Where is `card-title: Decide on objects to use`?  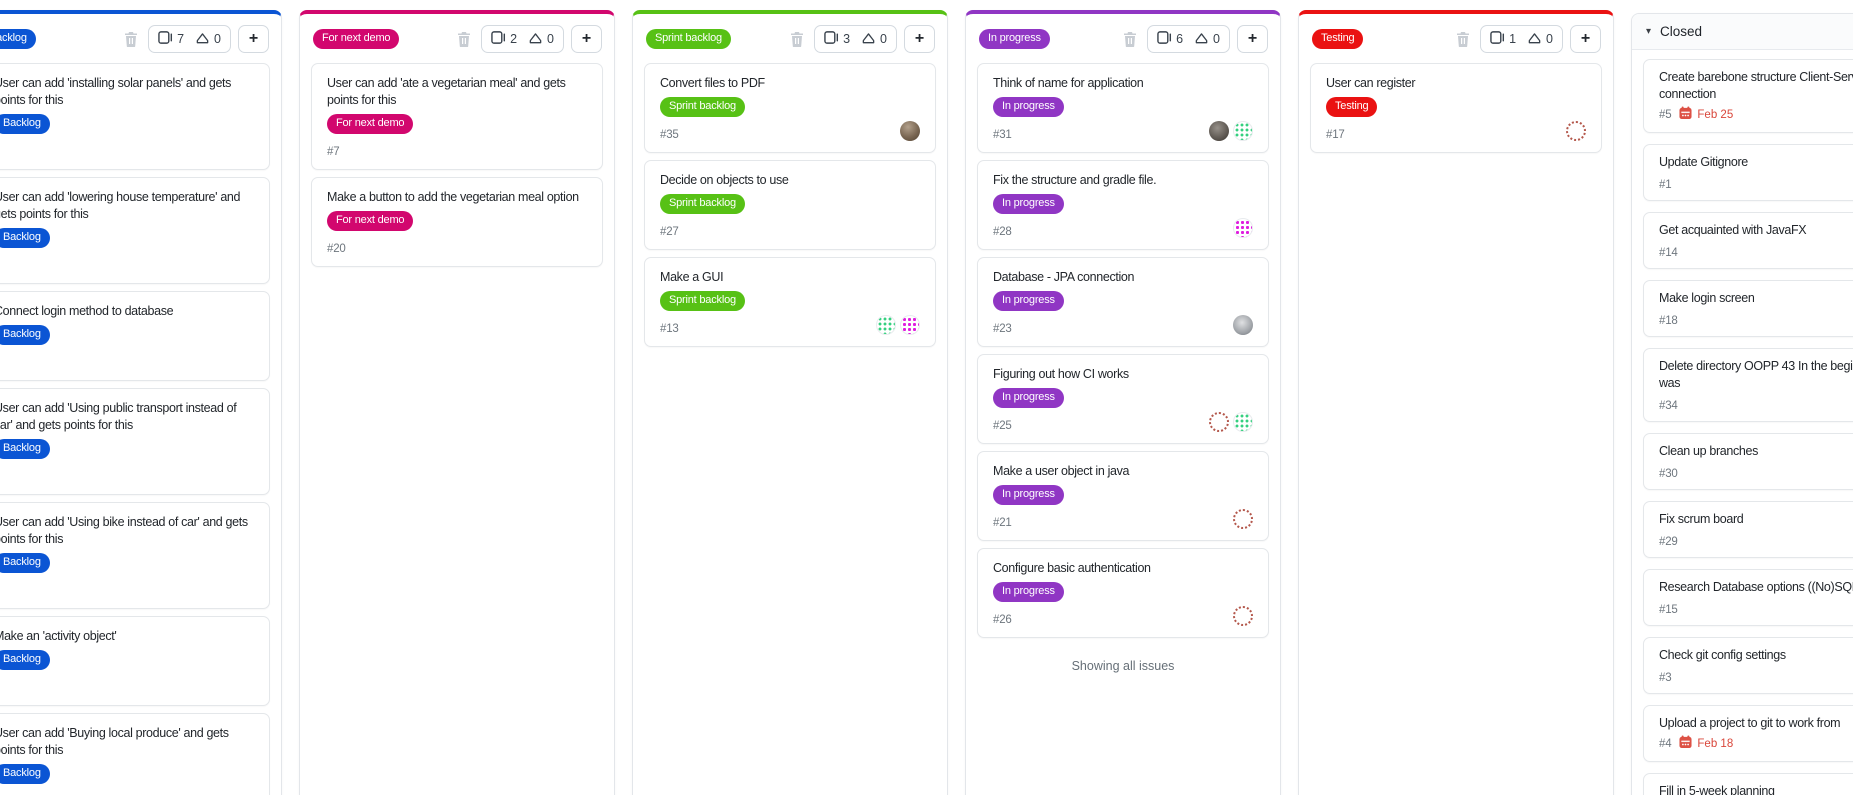
card-title: Decide on objects to use is located at coordinates (724, 180).